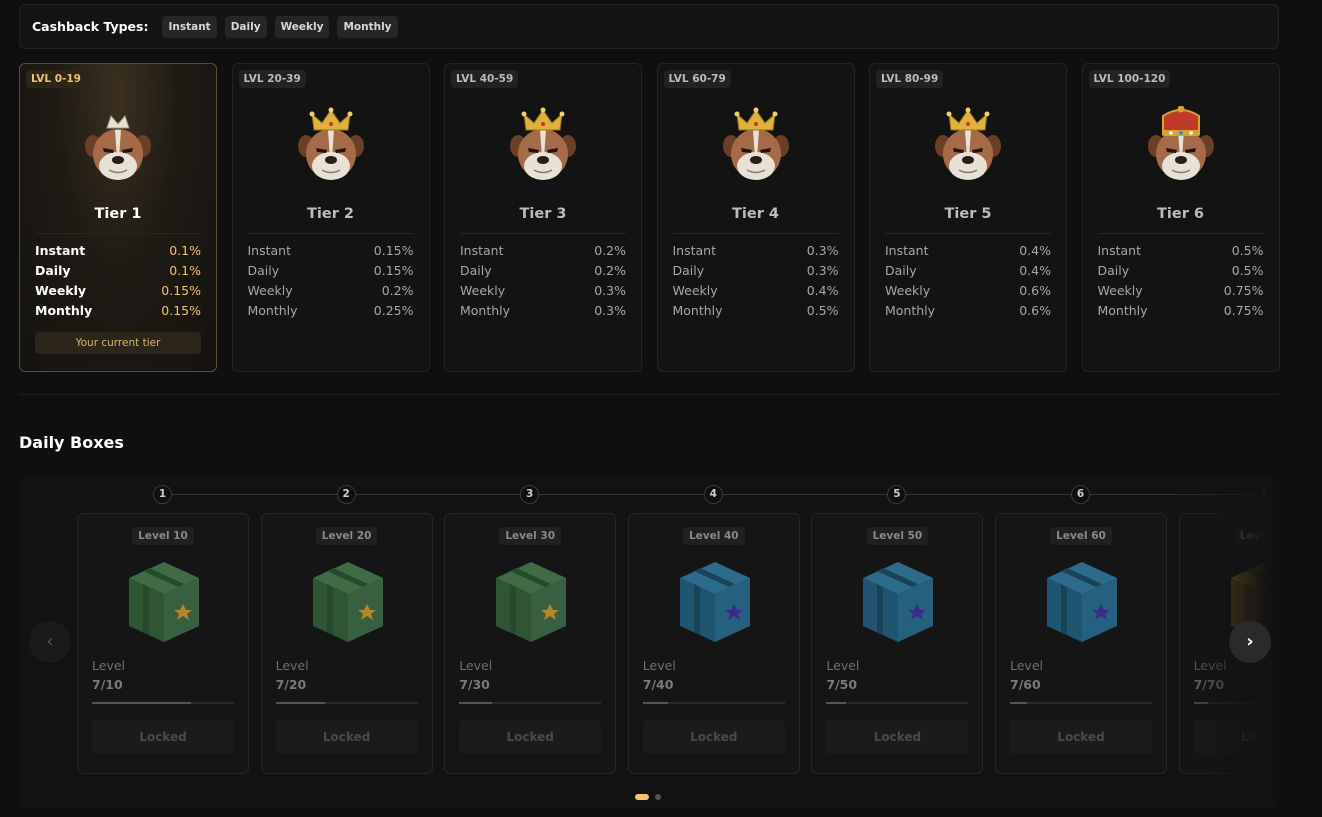  What do you see at coordinates (543, 273) in the screenshot?
I see `rate-row: Daily 0.2%` at bounding box center [543, 273].